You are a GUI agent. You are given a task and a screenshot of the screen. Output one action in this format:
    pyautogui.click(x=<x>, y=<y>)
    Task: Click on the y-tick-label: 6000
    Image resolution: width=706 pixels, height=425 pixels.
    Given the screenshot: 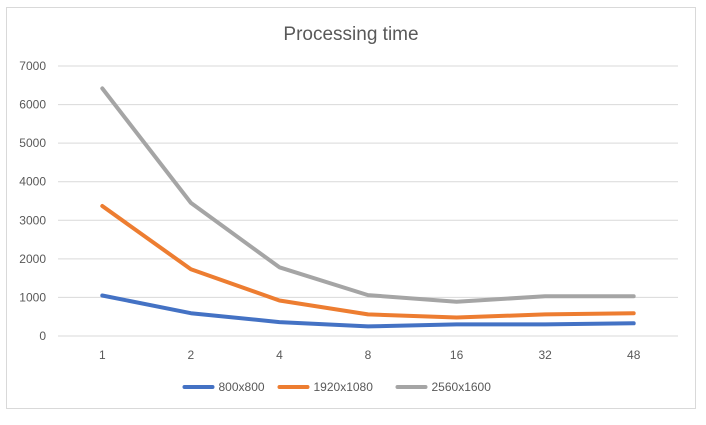 What is the action you would take?
    pyautogui.click(x=32, y=105)
    